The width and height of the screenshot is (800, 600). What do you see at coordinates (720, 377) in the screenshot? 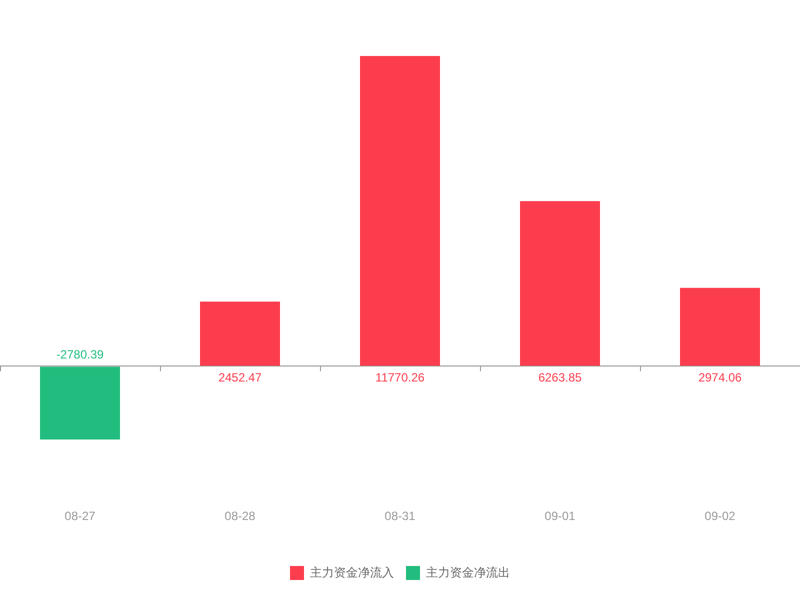
I see `data-label: 2974.06` at bounding box center [720, 377].